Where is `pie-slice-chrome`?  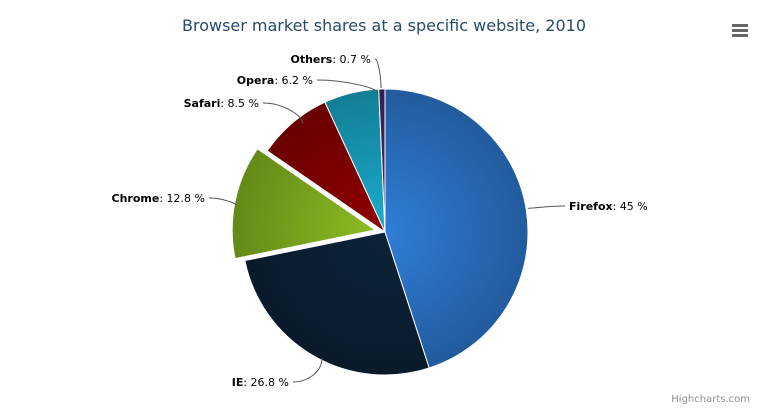 pie-slice-chrome is located at coordinates (304, 204).